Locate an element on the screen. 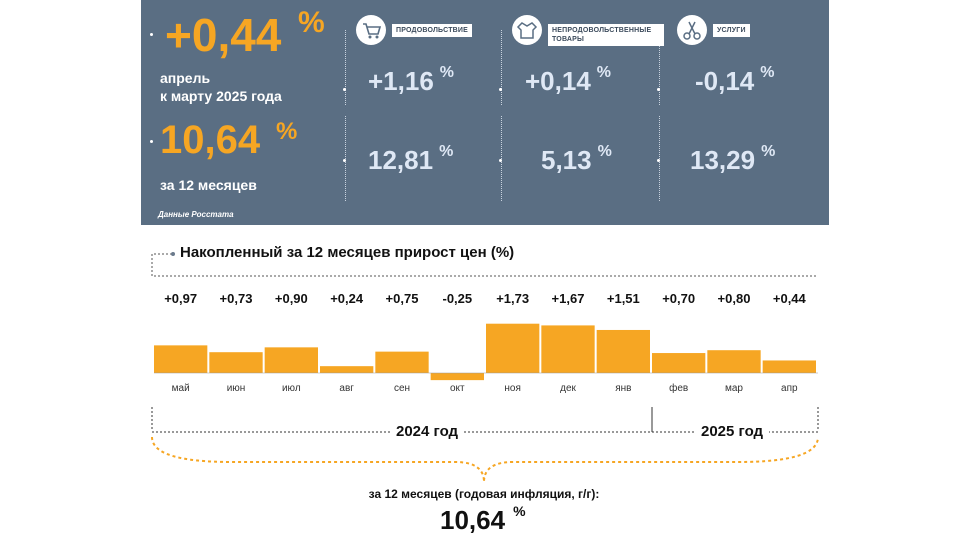  value-label-июн: +0,73 is located at coordinates (236, 298).